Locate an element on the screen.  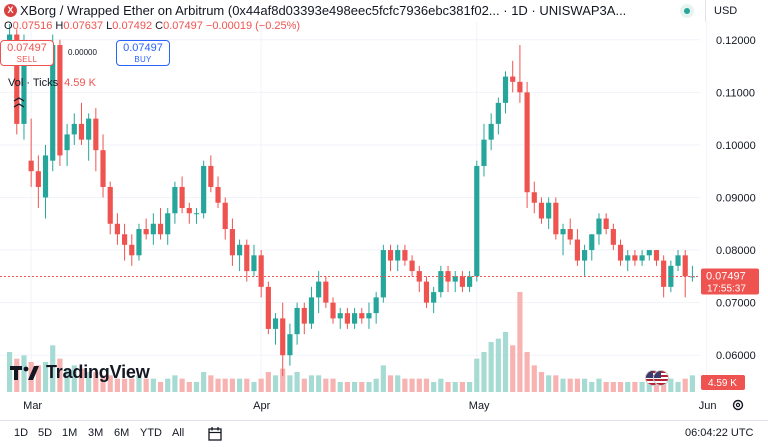
ohlc-high: 0.07637 is located at coordinates (83, 26).